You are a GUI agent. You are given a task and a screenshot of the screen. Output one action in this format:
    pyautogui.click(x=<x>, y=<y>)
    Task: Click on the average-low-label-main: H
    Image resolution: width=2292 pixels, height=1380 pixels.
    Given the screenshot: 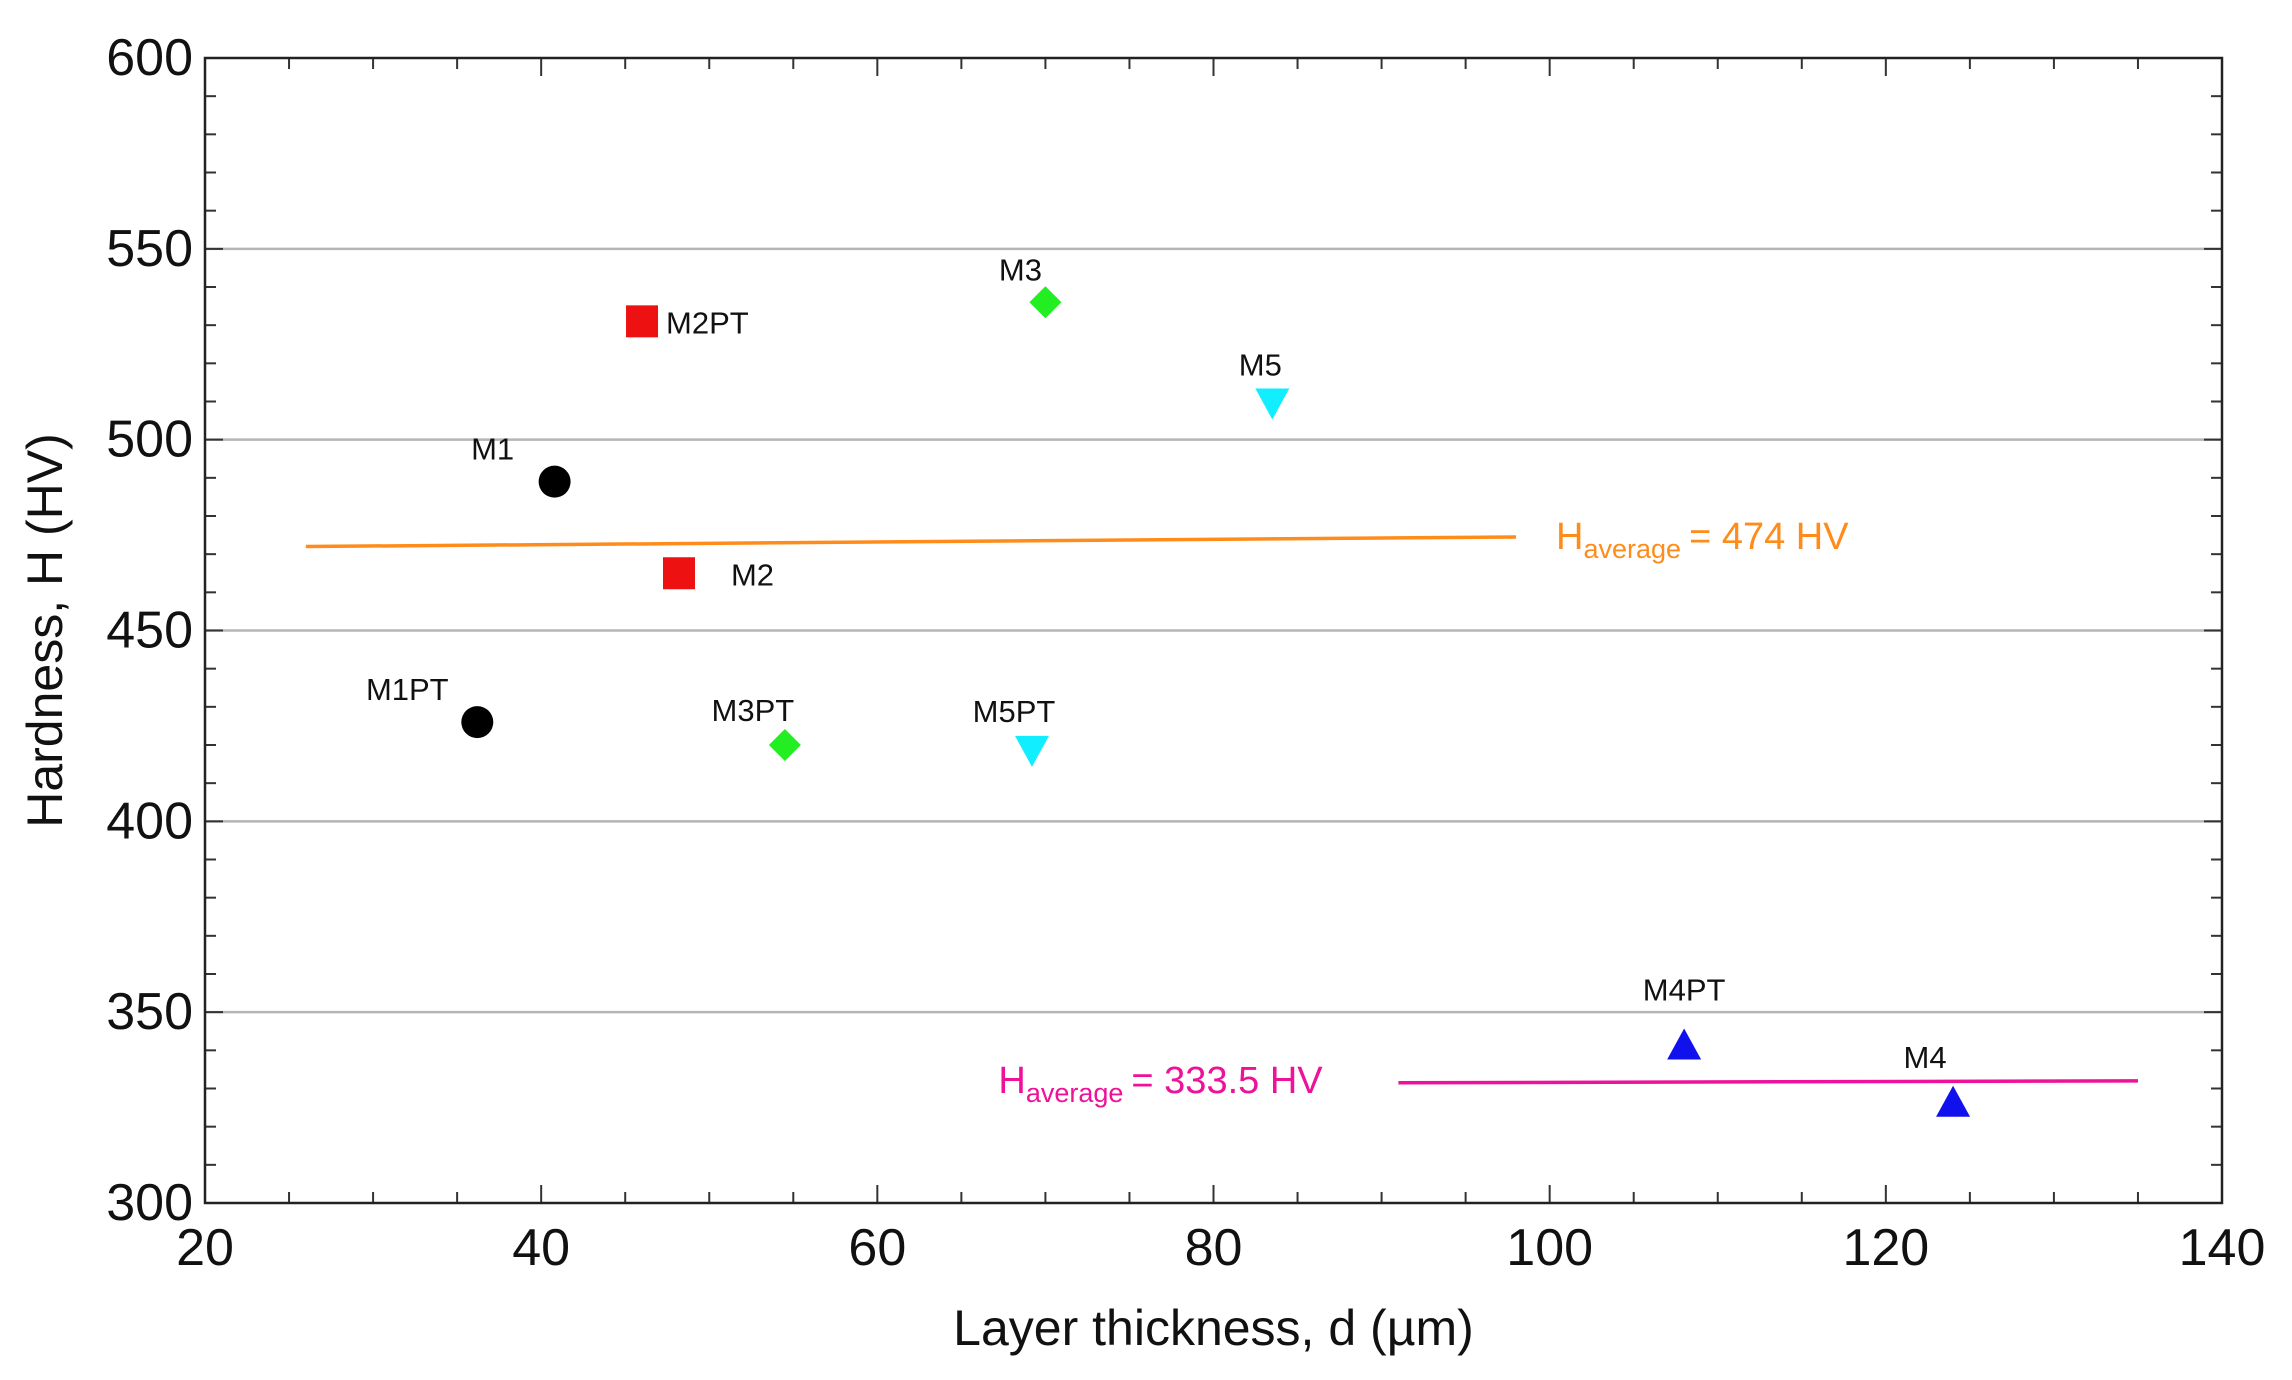 What is the action you would take?
    pyautogui.click(x=1011, y=1081)
    